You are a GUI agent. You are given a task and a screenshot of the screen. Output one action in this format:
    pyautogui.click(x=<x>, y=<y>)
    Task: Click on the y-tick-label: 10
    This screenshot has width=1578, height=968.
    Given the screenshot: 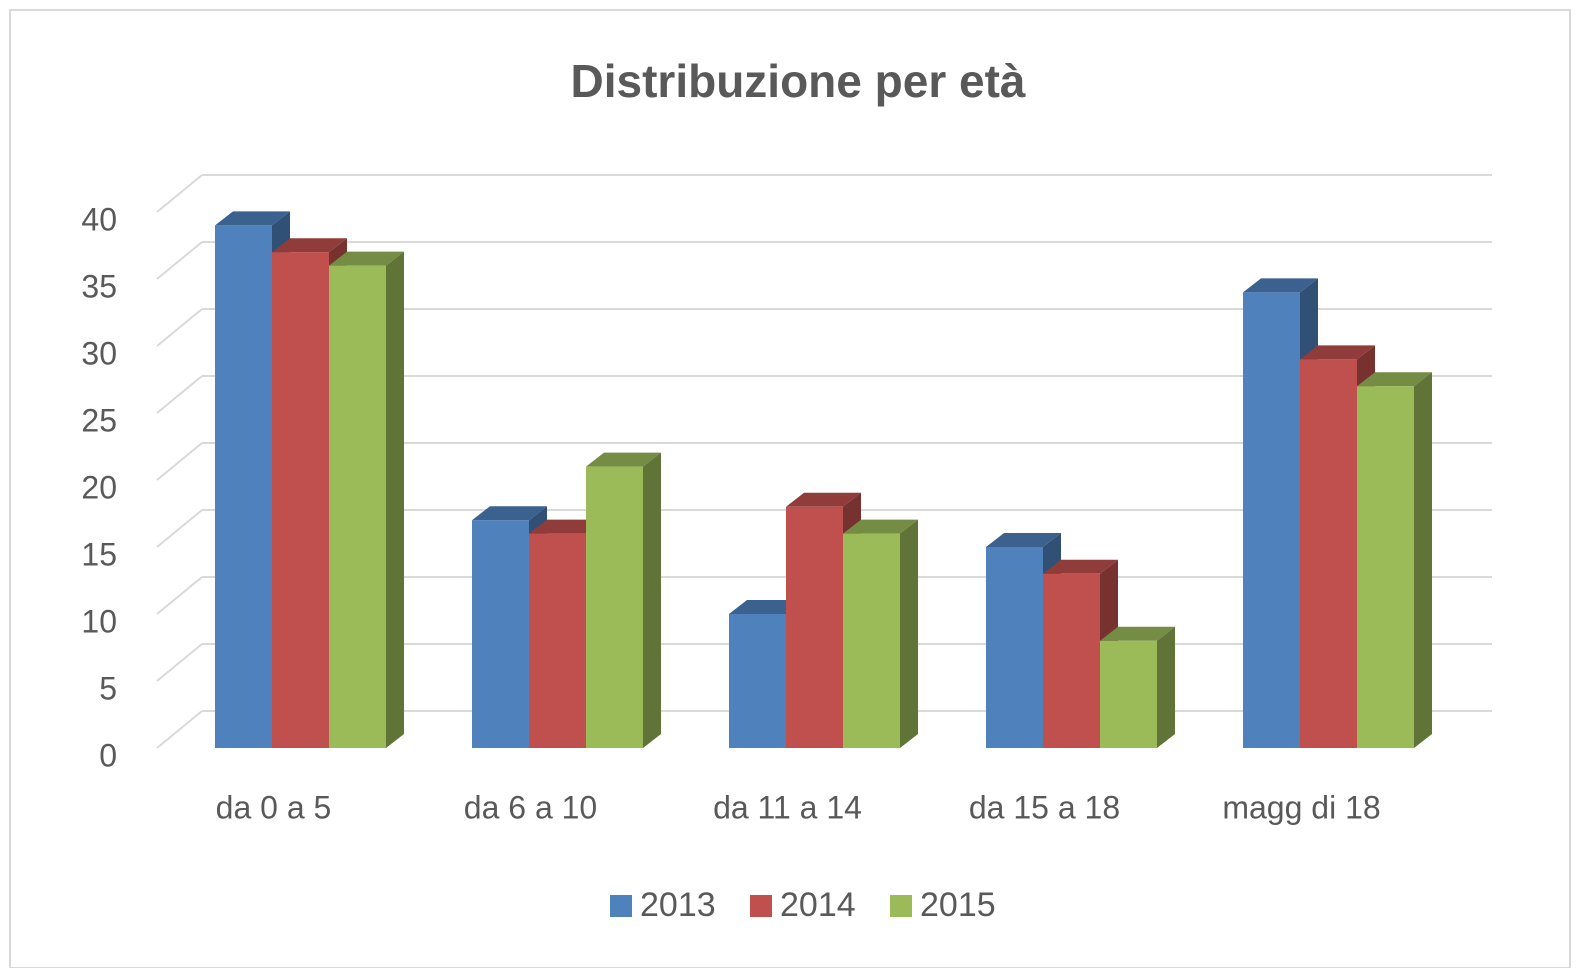 What is the action you would take?
    pyautogui.click(x=99, y=621)
    